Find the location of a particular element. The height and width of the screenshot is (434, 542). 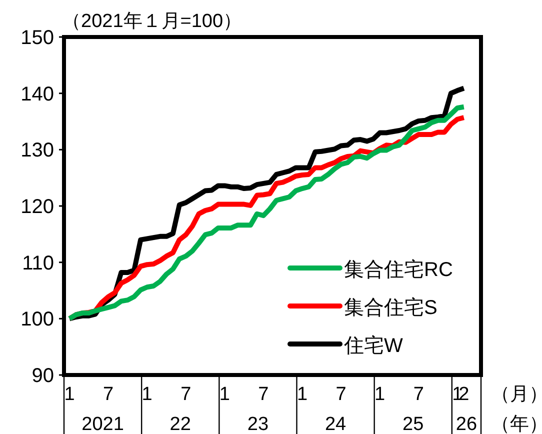

y-tick-label: 90 is located at coordinates (43, 376).